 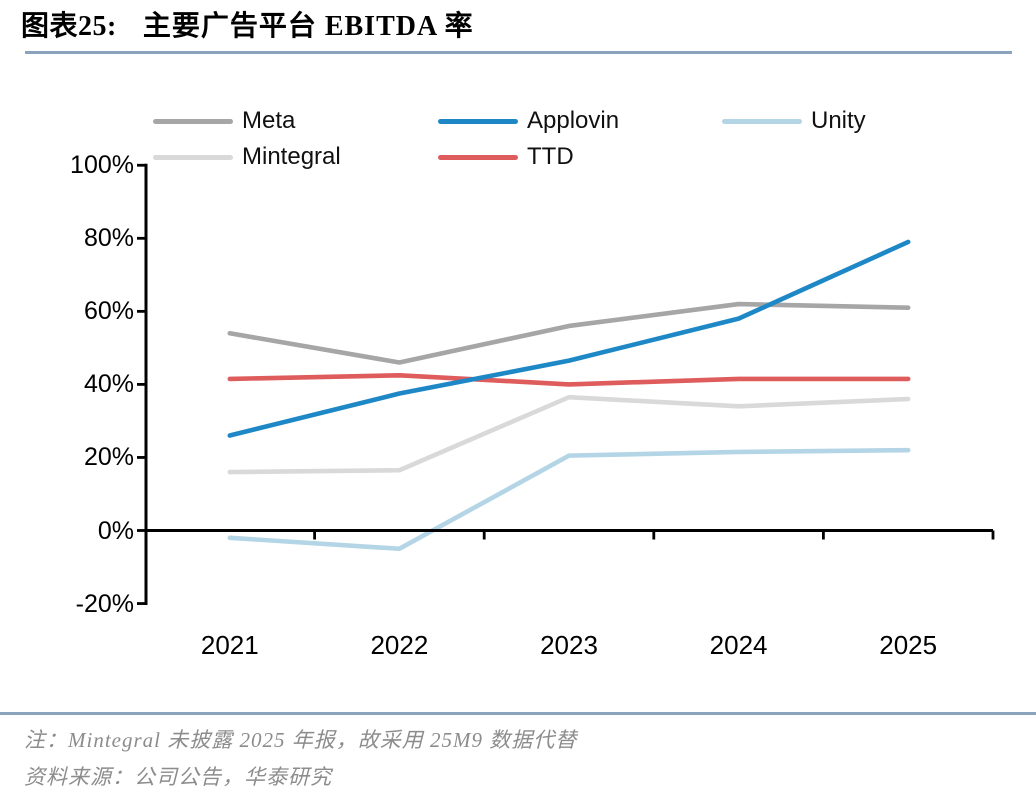 What do you see at coordinates (550, 156) in the screenshot?
I see `legend-label-ttd: TTD` at bounding box center [550, 156].